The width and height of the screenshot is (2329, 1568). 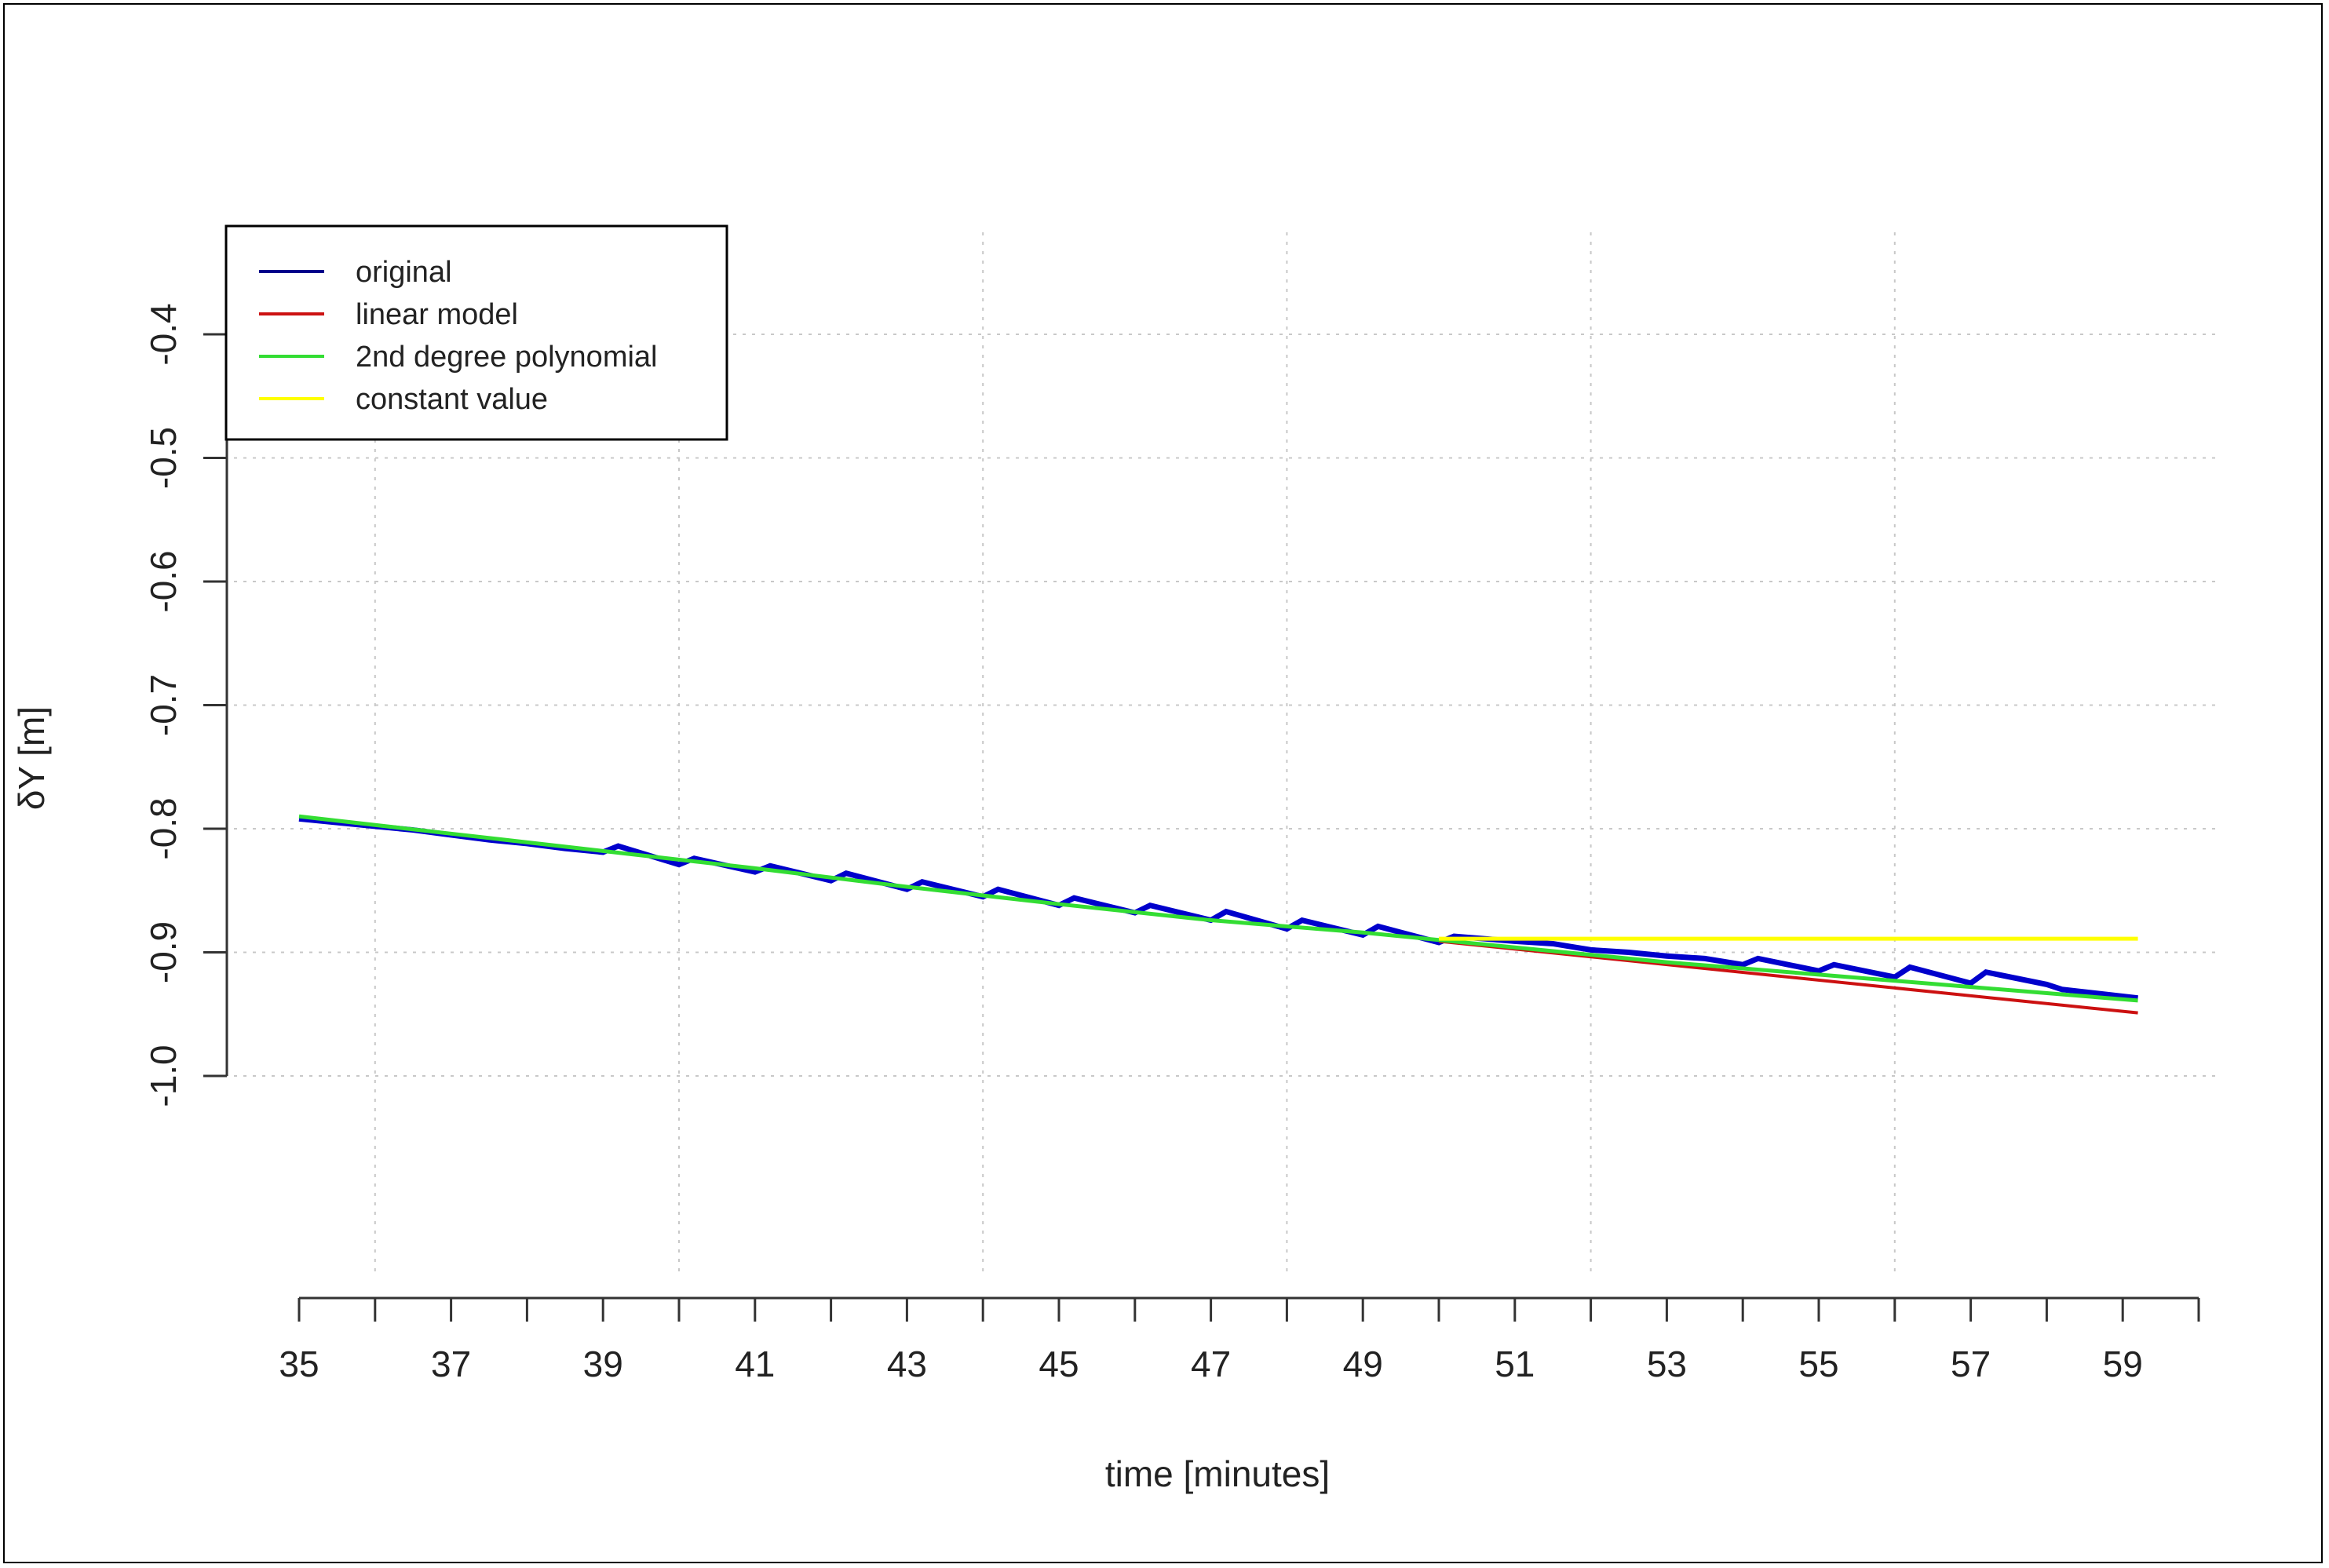 I want to click on x-tick-label: 59, so click(x=2123, y=1364).